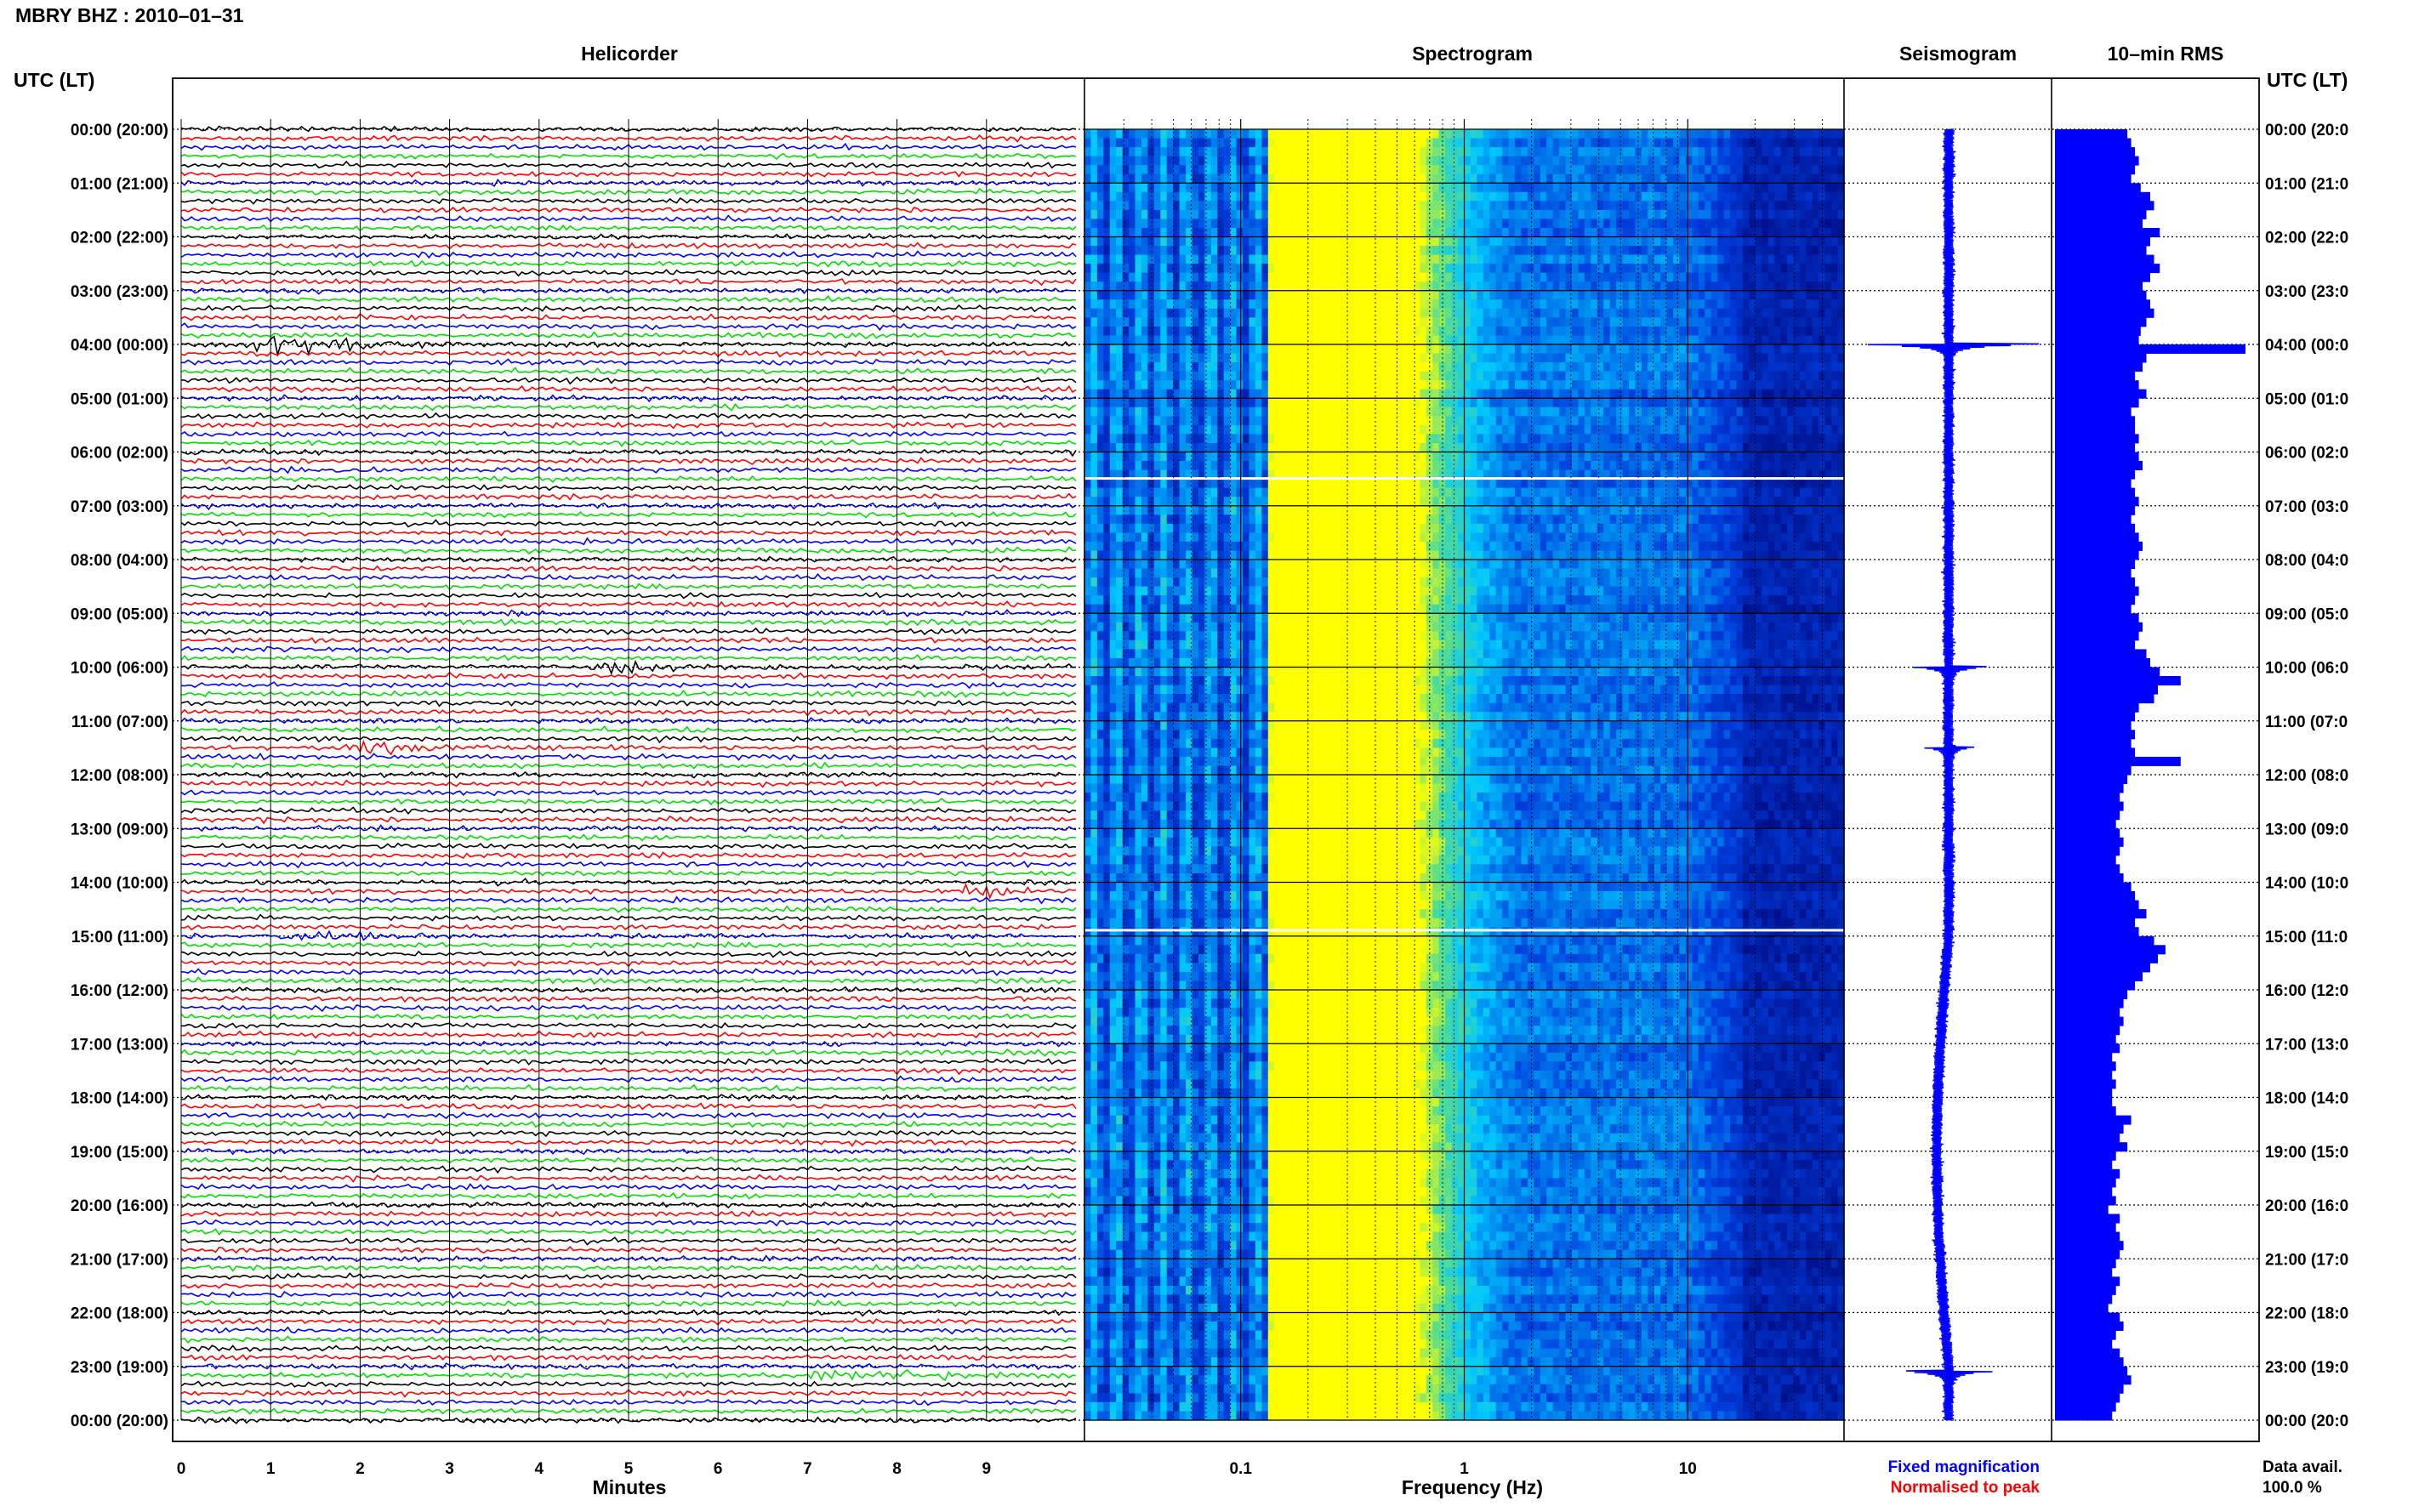 The image size is (2419, 1512). What do you see at coordinates (2306, 292) in the screenshot?
I see `row-label-right-3: 03:00 (23:0` at bounding box center [2306, 292].